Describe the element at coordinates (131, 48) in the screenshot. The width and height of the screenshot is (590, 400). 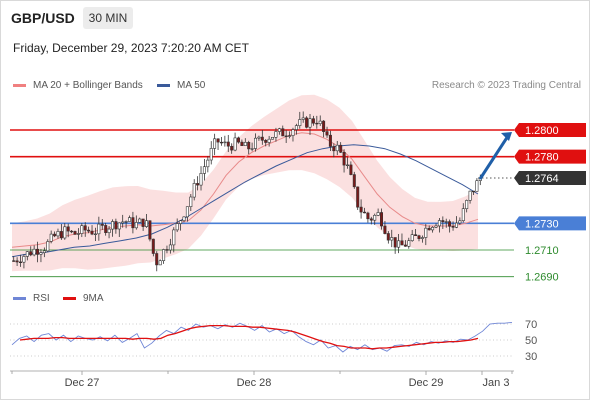
I see `timestamp: Friday, December 29, 2023 7:20:20 AM CET` at that location.